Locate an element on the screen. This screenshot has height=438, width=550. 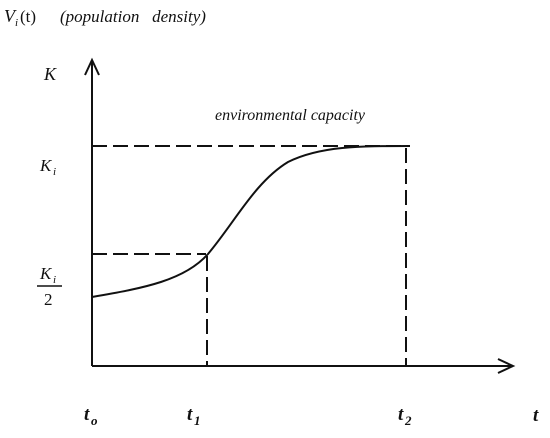
x-tick-t2: t 2 is located at coordinates (405, 416).